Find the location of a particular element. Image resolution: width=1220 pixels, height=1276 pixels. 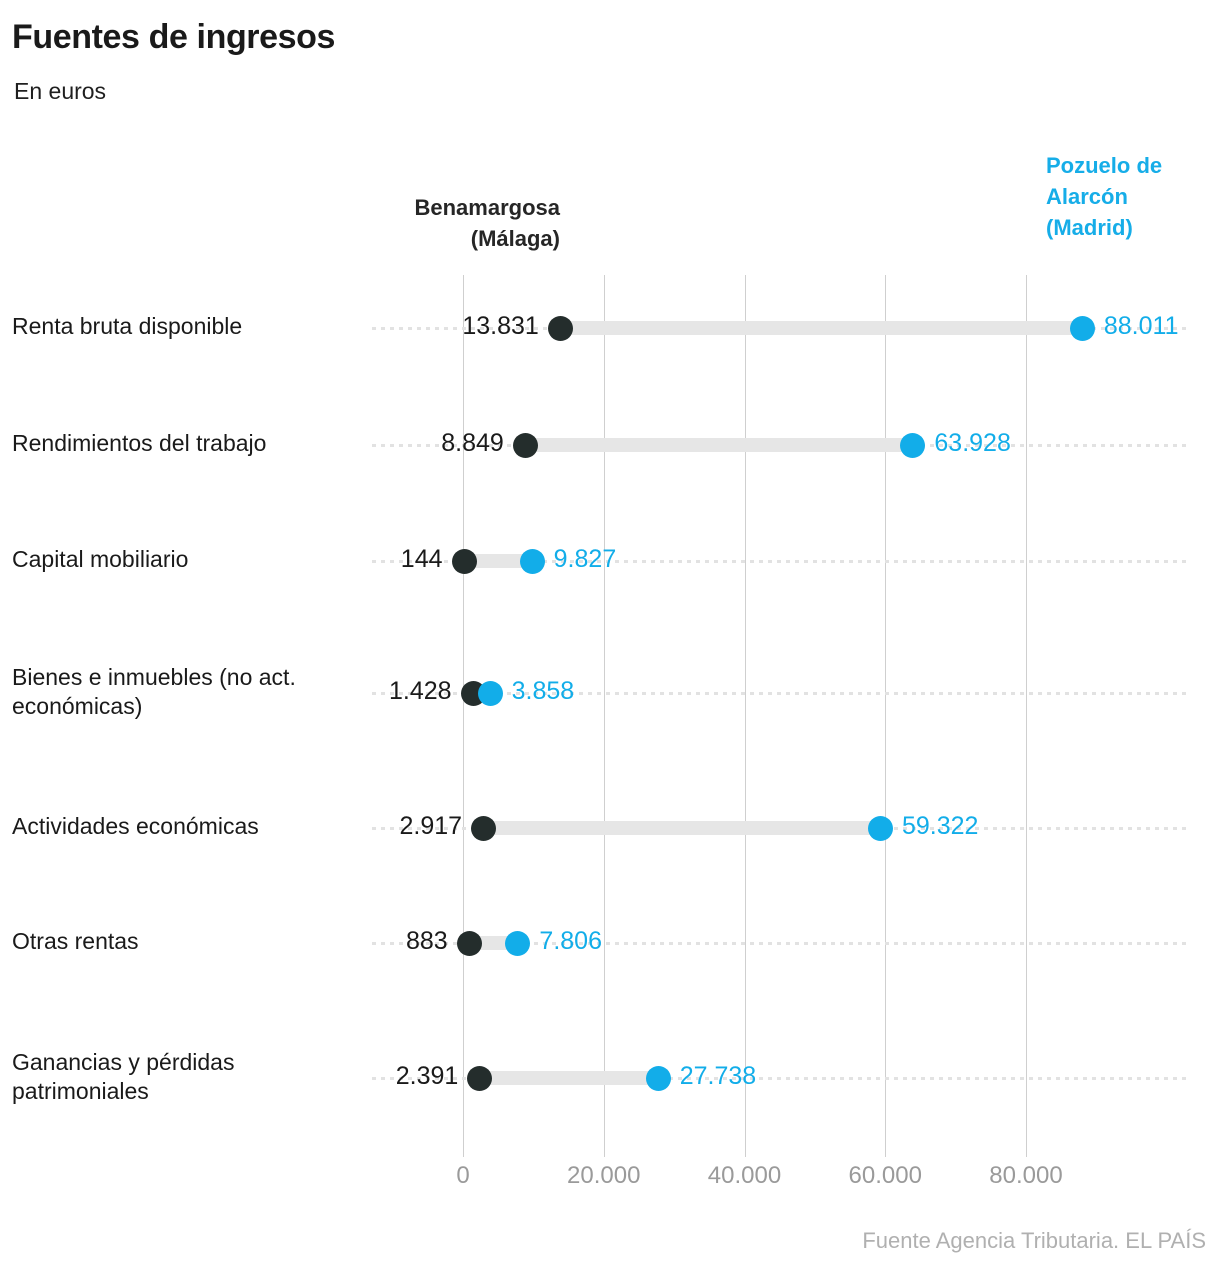

value-label-benamargosa: 8.849 is located at coordinates (472, 443).